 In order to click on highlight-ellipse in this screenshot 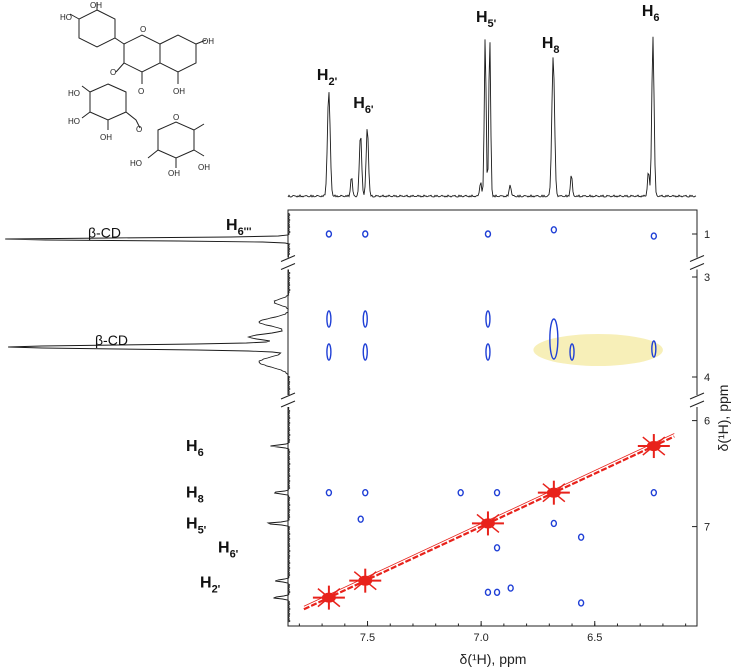, I will do `click(598, 350)`.